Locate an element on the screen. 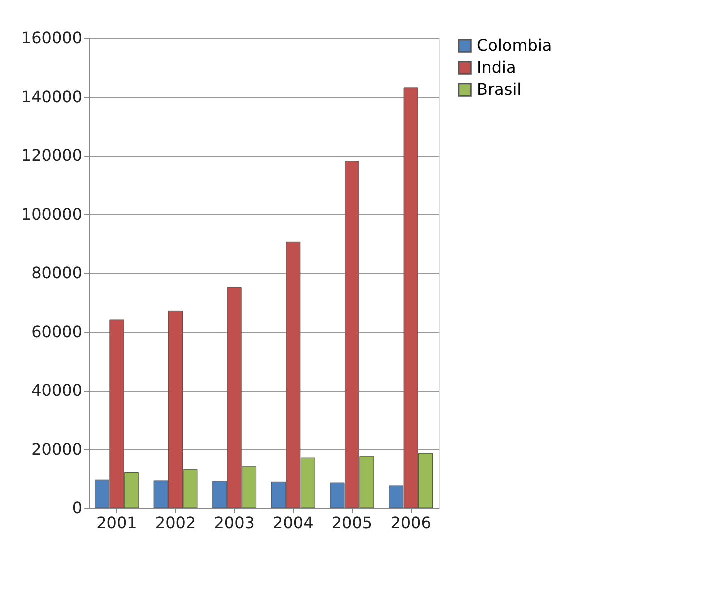  legend-label: Brasil is located at coordinates (499, 89).